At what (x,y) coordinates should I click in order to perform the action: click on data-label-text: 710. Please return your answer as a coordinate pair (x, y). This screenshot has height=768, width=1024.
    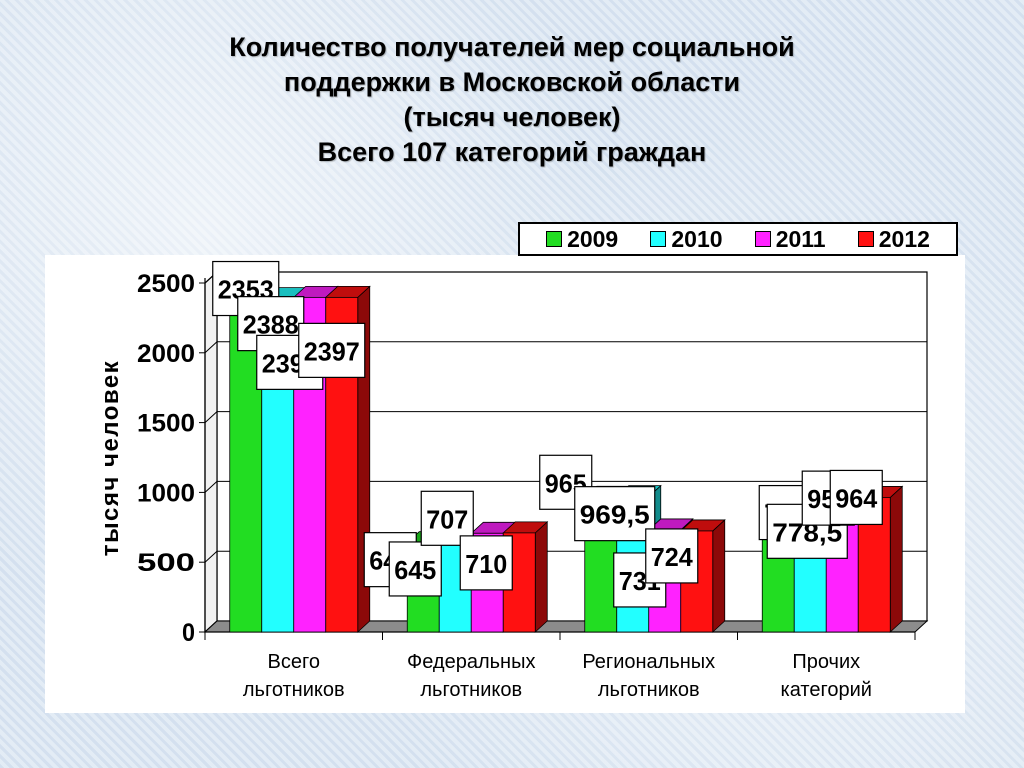
    Looking at the image, I should click on (486, 564).